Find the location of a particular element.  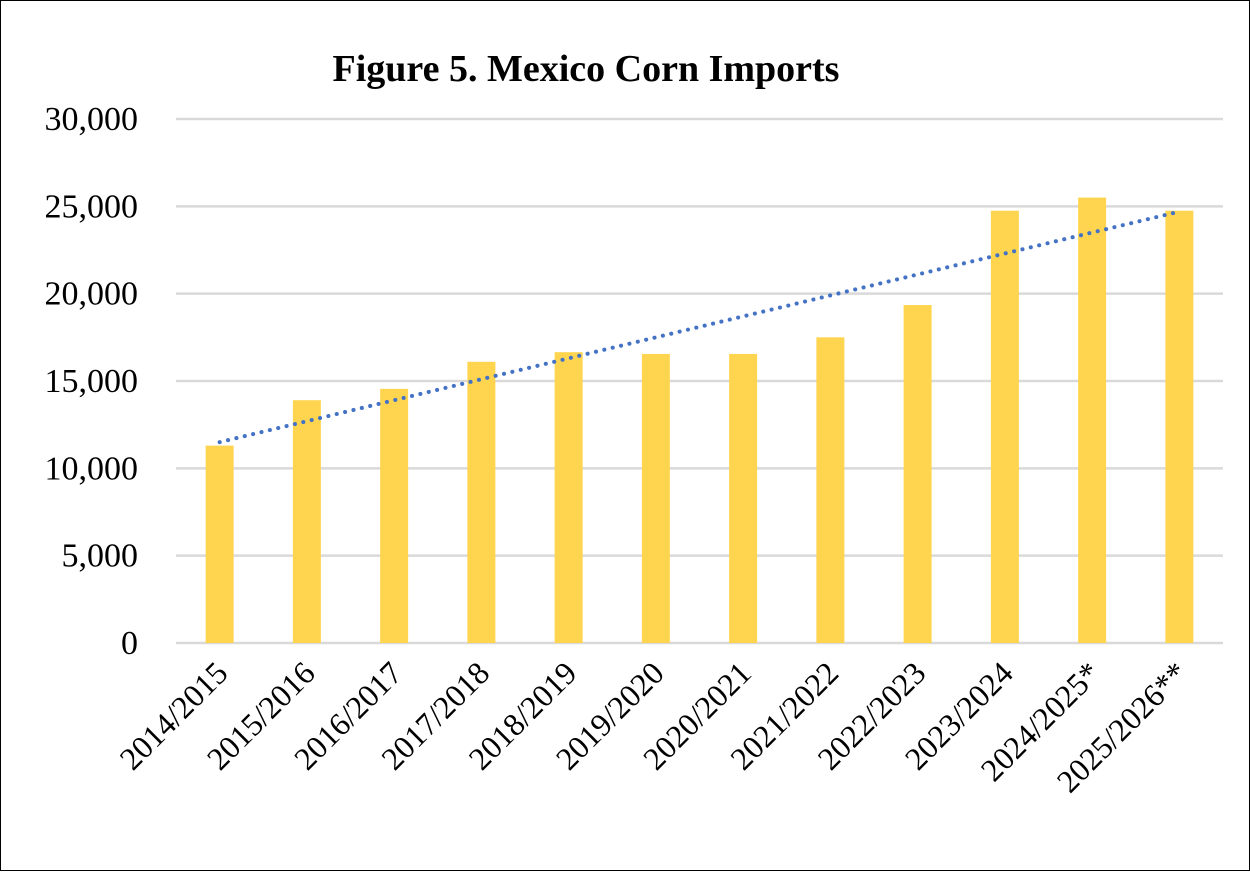

y-axis-ticks: 0 5,000 10,000 15,000 20,000 25,000 30,000 is located at coordinates (92, 381).